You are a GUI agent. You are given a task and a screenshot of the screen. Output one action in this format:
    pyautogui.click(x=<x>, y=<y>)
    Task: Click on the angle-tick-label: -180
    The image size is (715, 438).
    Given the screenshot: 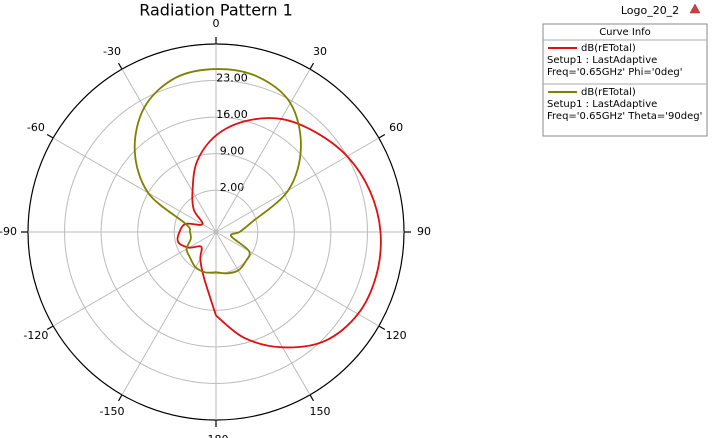 What is the action you would take?
    pyautogui.click(x=216, y=435)
    